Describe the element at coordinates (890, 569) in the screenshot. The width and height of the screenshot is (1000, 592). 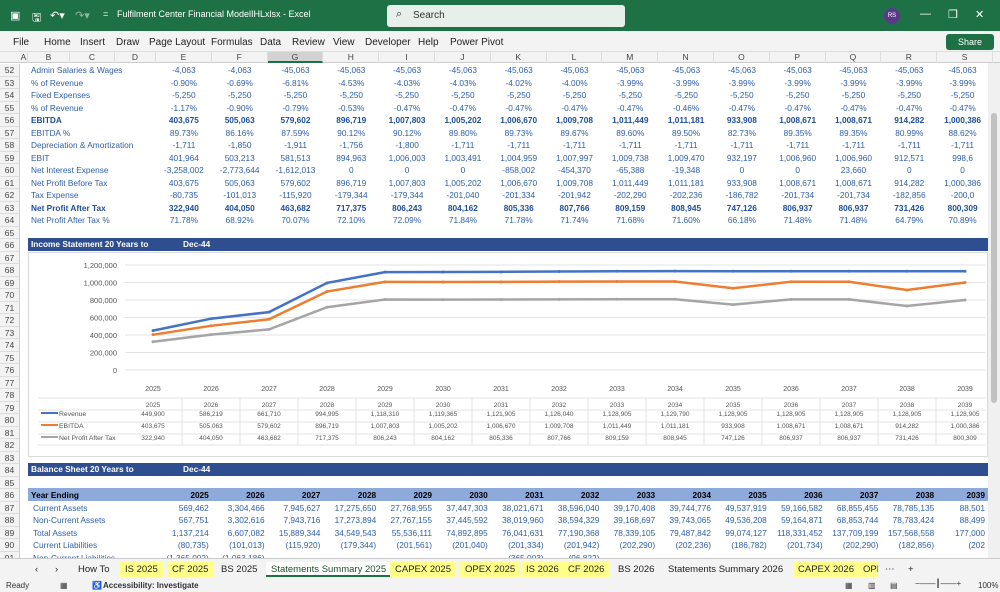
I see `more-tabs-icon: ⋯` at that location.